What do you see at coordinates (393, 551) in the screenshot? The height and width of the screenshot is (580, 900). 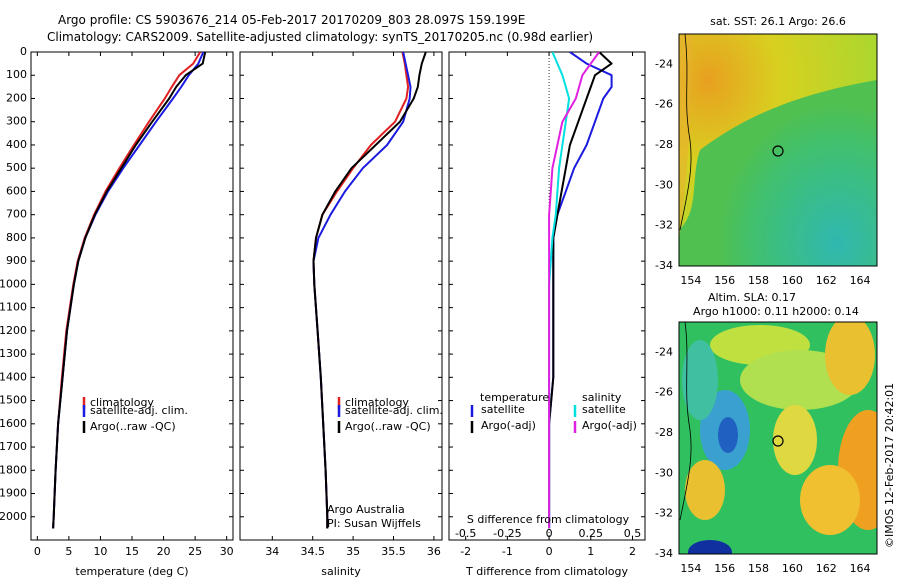 I see `x-tick-label: 35.5` at bounding box center [393, 551].